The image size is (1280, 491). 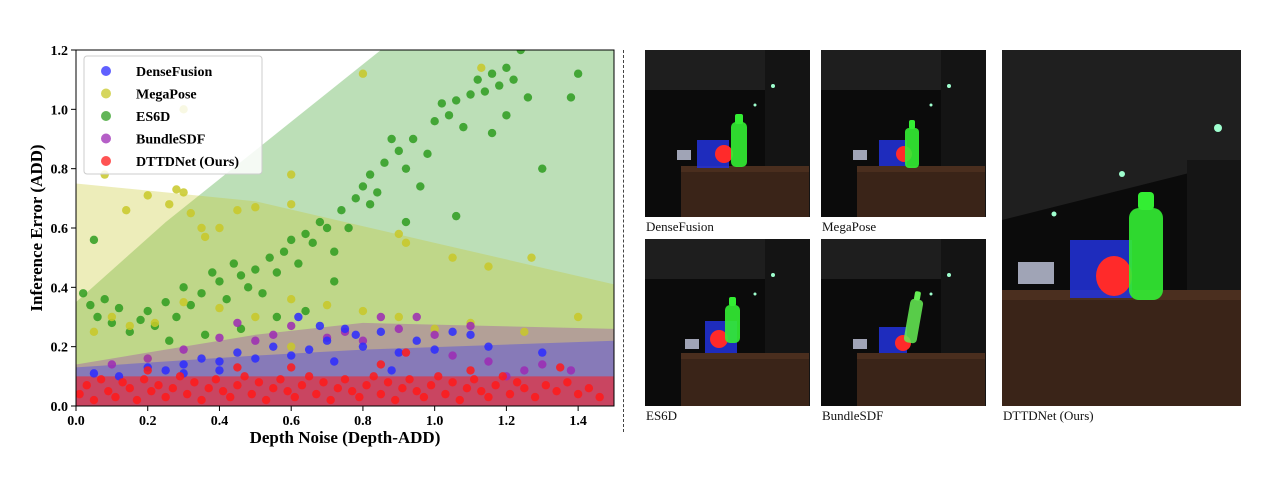 I want to click on caption-densefusion: DenseFusion, so click(x=680, y=226).